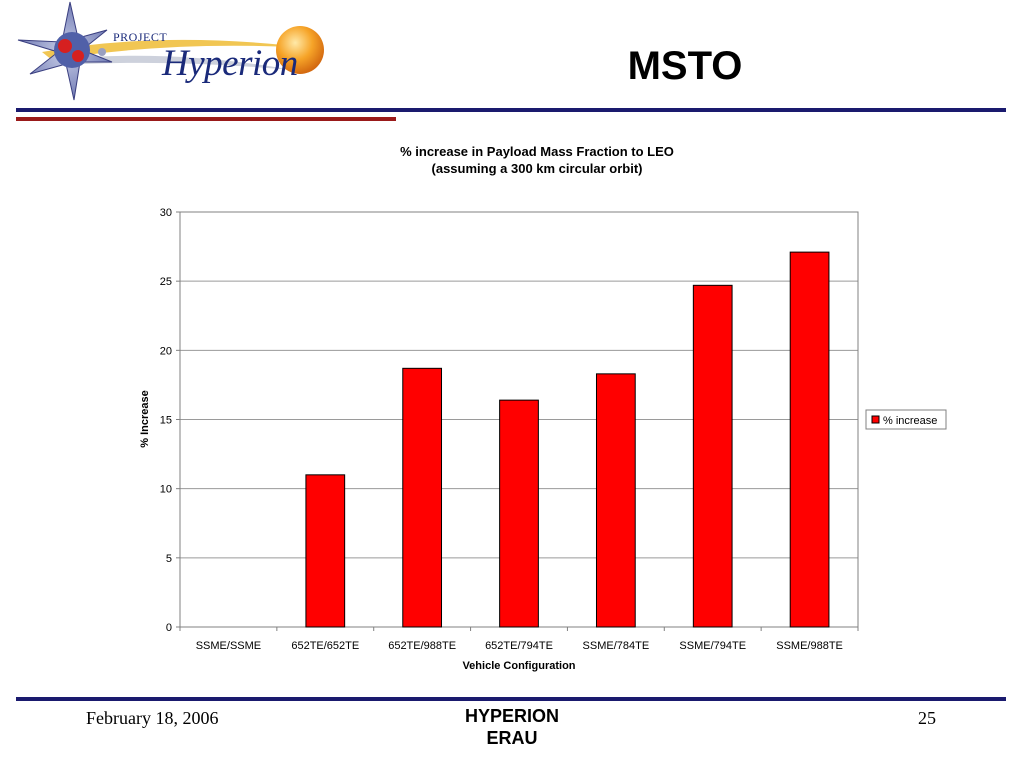 This screenshot has height=768, width=1024. Describe the element at coordinates (169, 628) in the screenshot. I see `y-tick-label: 0` at that location.